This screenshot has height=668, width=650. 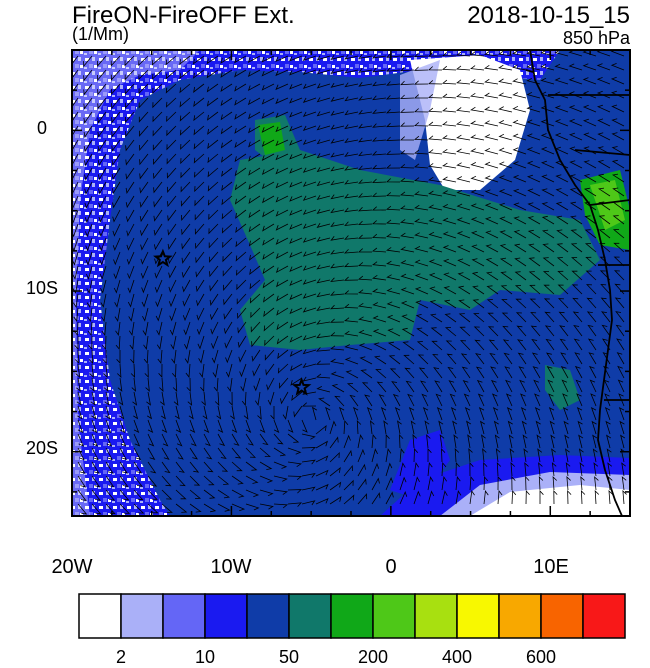 I want to click on coastline, so click(x=577, y=283).